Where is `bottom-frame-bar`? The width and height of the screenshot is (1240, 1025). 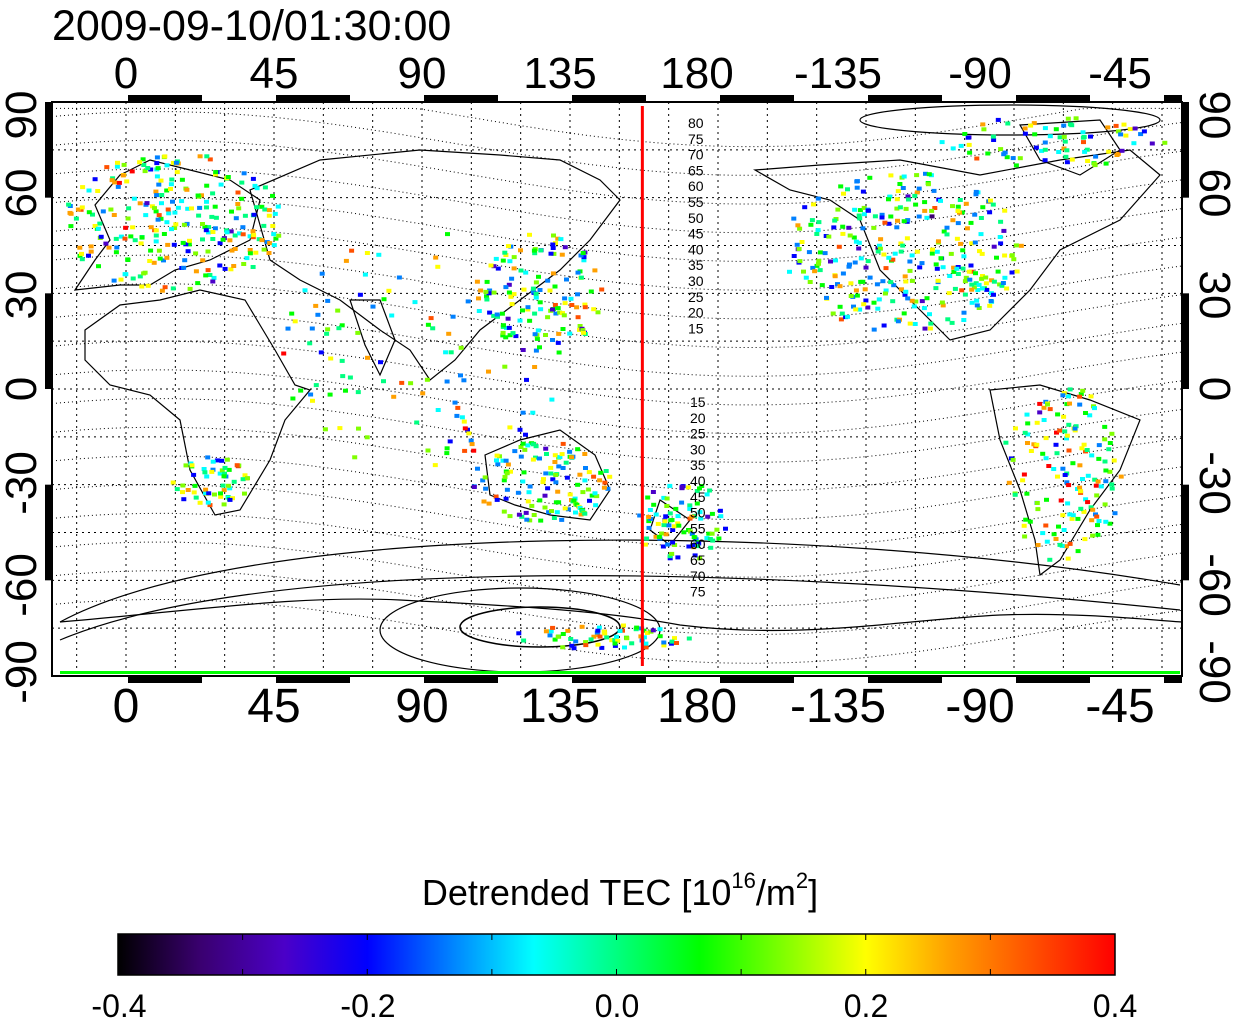
bottom-frame-bar is located at coordinates (165, 679).